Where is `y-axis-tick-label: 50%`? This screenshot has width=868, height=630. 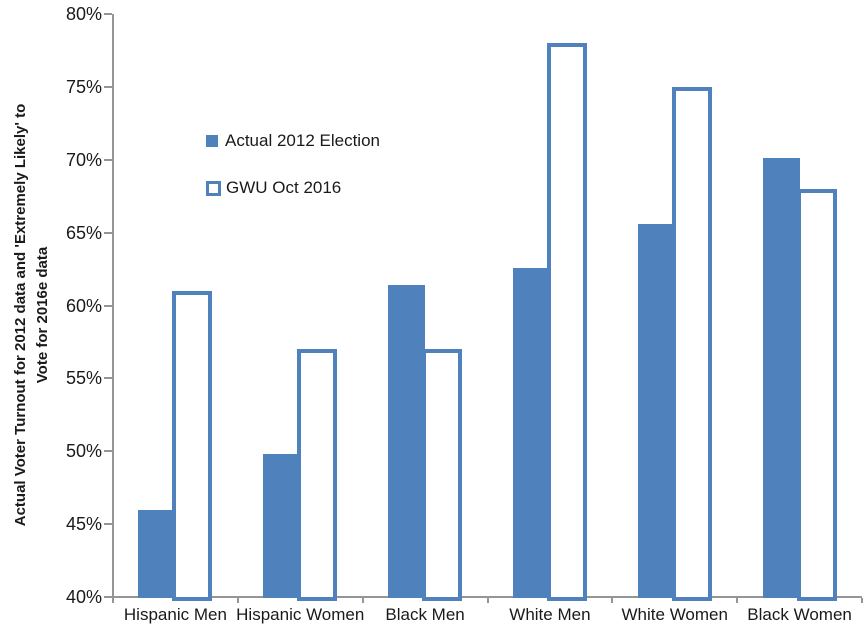 y-axis-tick-label: 50% is located at coordinates (83, 451).